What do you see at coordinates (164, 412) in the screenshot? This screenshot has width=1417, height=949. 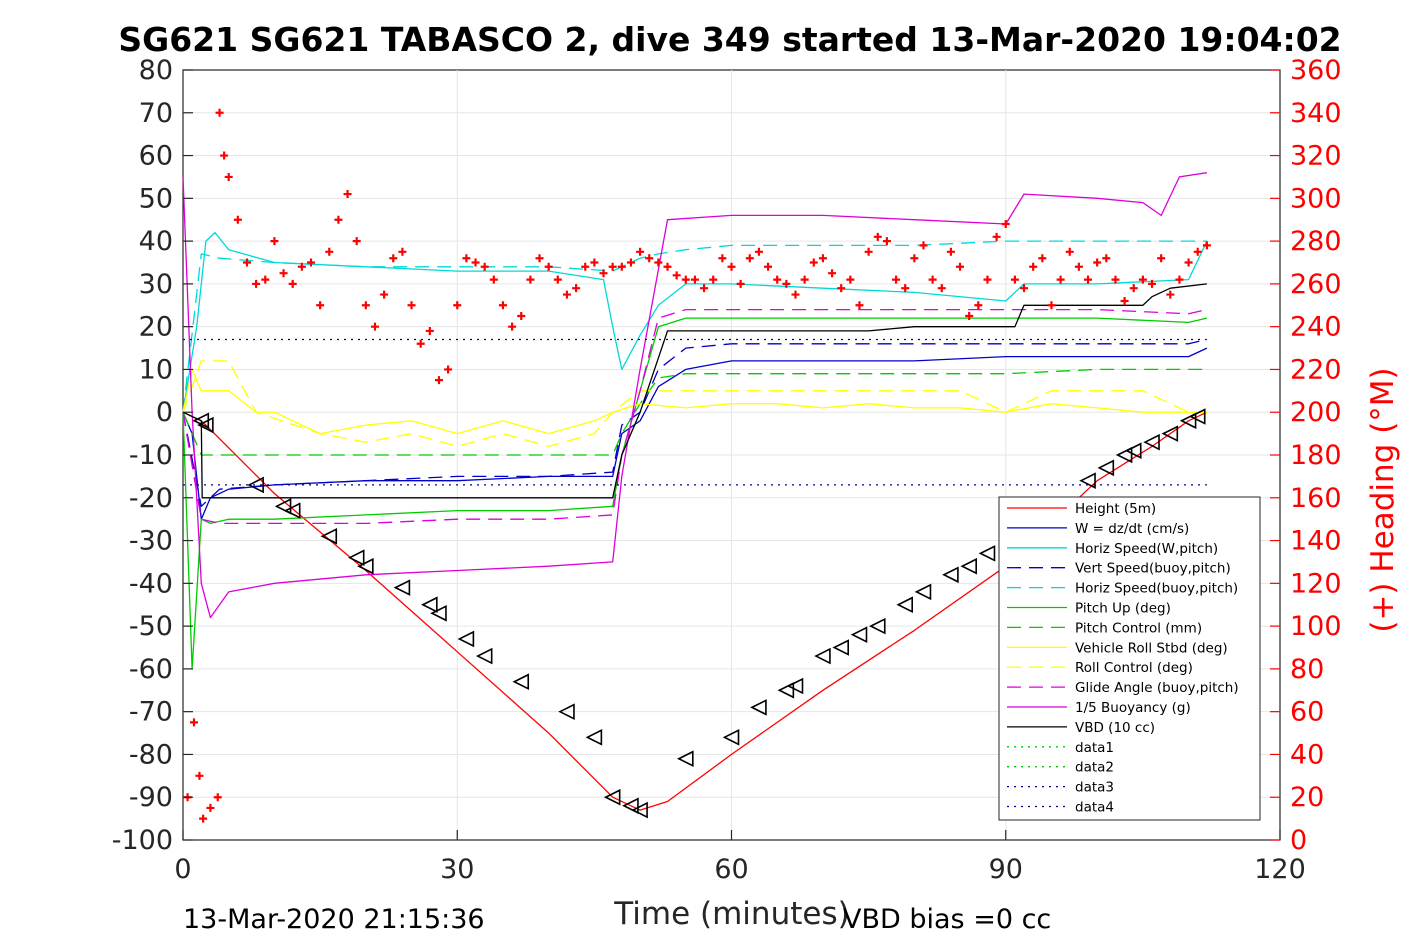 I see `y-tick-label-left: 0` at bounding box center [164, 412].